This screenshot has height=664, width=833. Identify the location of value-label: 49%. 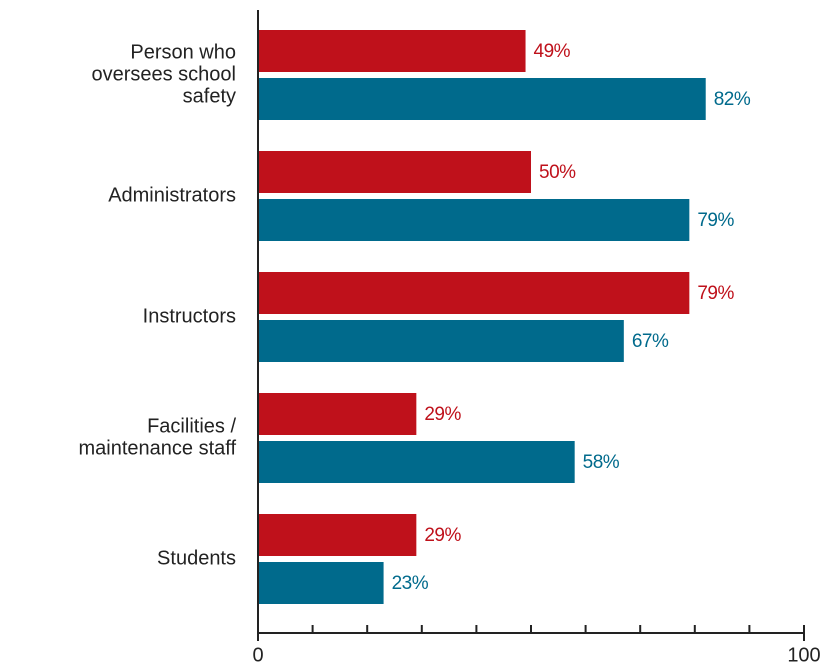
(552, 51).